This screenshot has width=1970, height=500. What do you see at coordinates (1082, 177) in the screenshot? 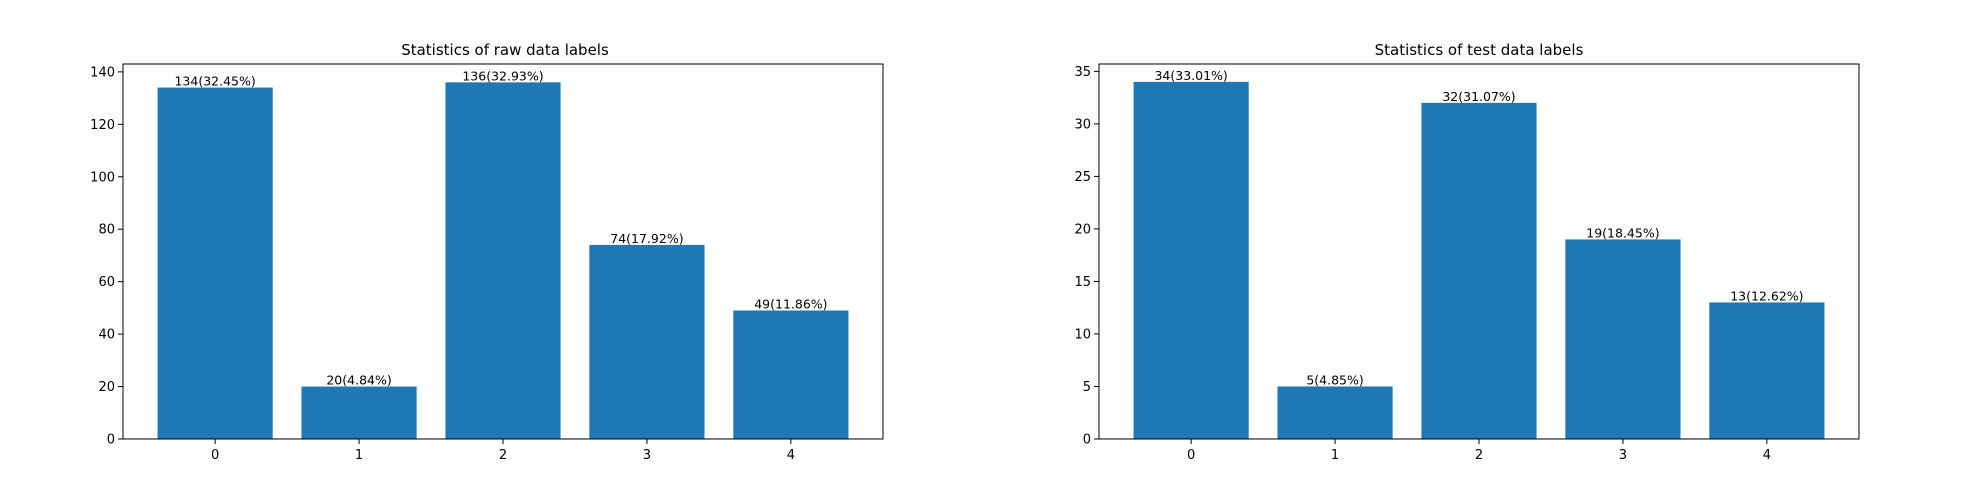
I see `y-tick-label: 25` at bounding box center [1082, 177].